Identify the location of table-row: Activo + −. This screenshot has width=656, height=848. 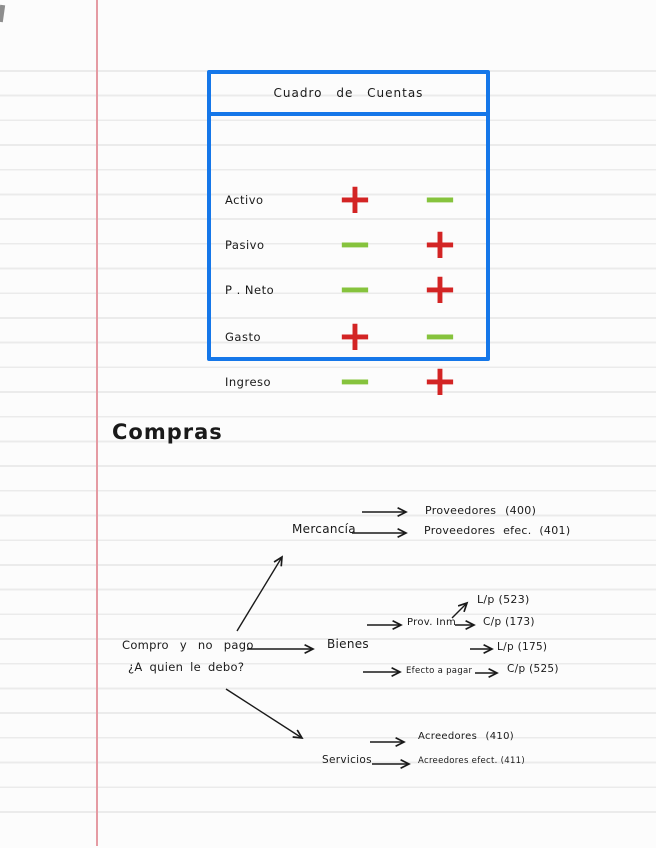
(348, 198).